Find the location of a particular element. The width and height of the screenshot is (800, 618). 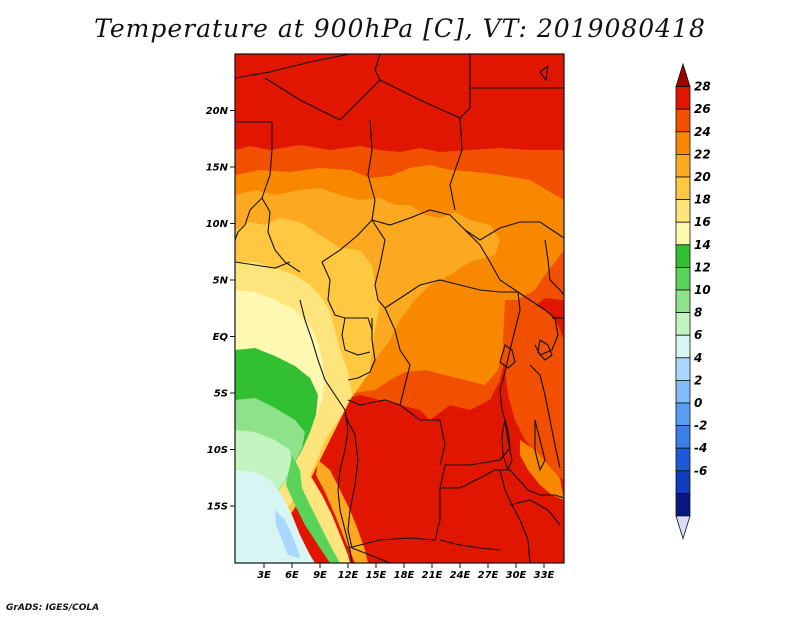

band-coastal-orange is located at coordinates (342, 511).